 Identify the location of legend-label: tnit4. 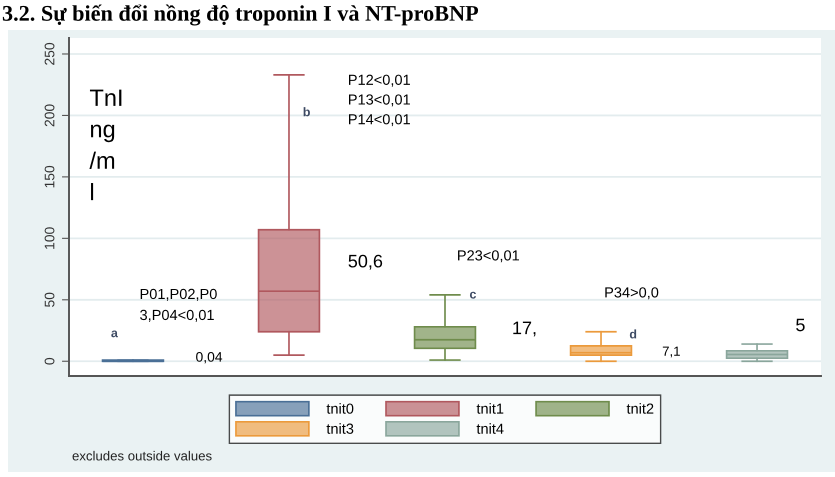
(490, 428).